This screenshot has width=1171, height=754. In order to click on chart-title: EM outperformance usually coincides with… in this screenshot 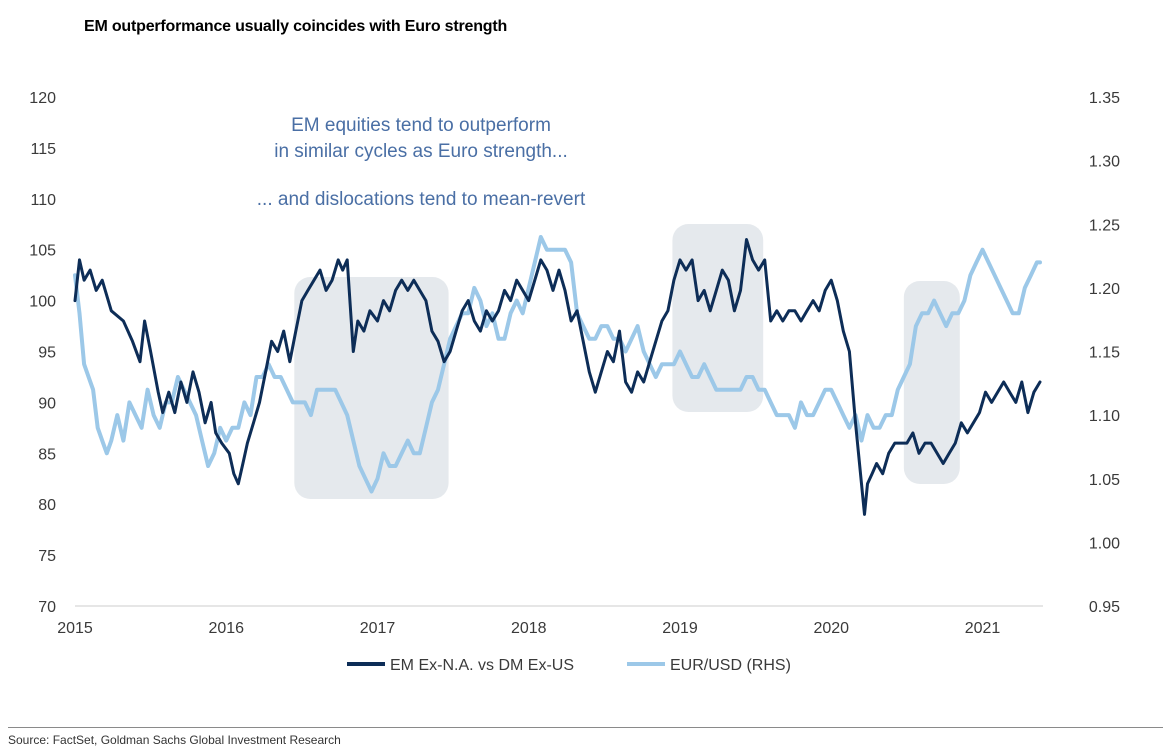, I will do `click(296, 26)`.